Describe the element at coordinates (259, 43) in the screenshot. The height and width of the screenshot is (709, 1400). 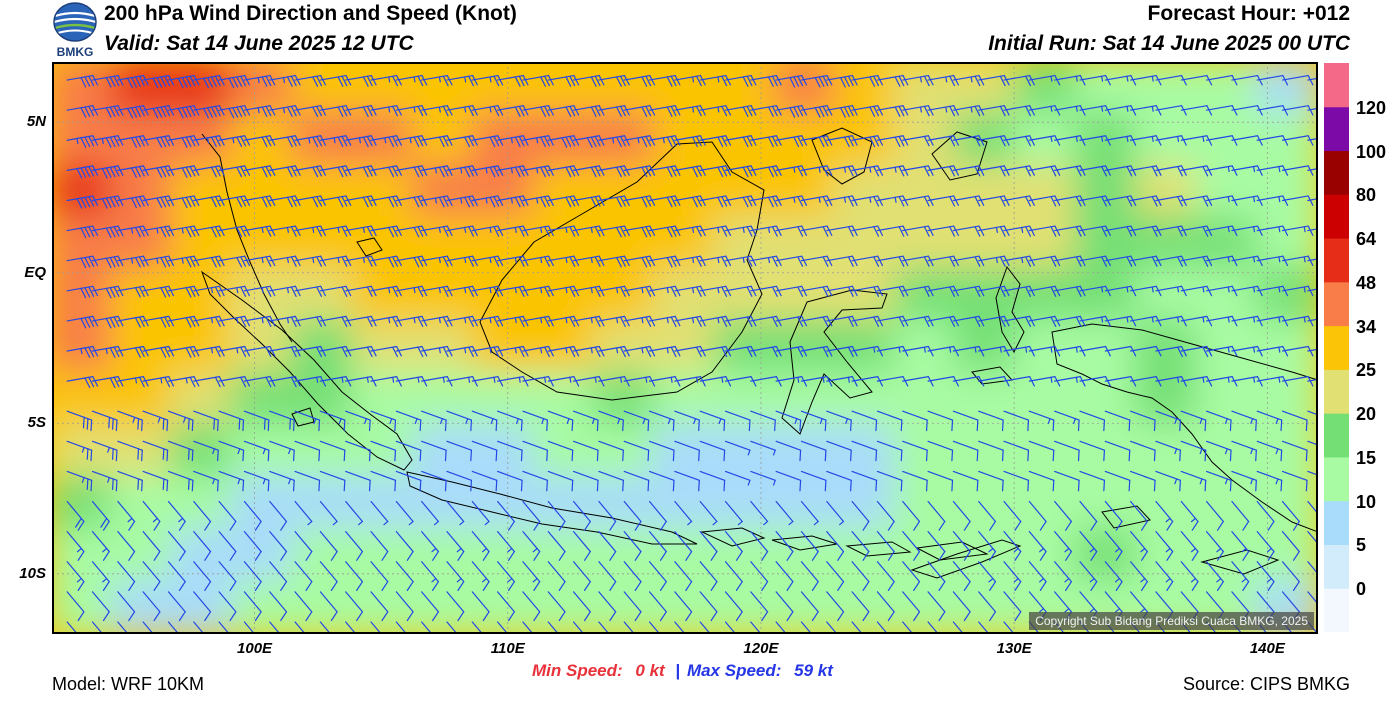
I see `valid-time: Valid: Sat 14 June 2025 12 UTC` at that location.